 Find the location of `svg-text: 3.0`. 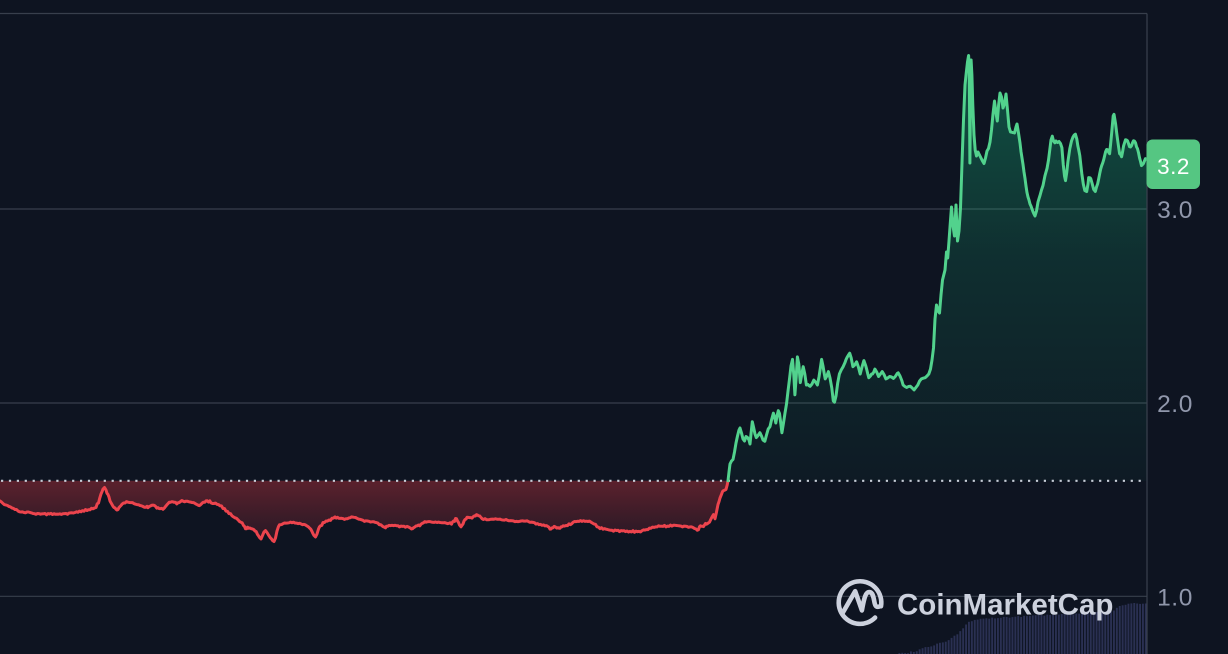

svg-text: 3.0 is located at coordinates (1175, 210).